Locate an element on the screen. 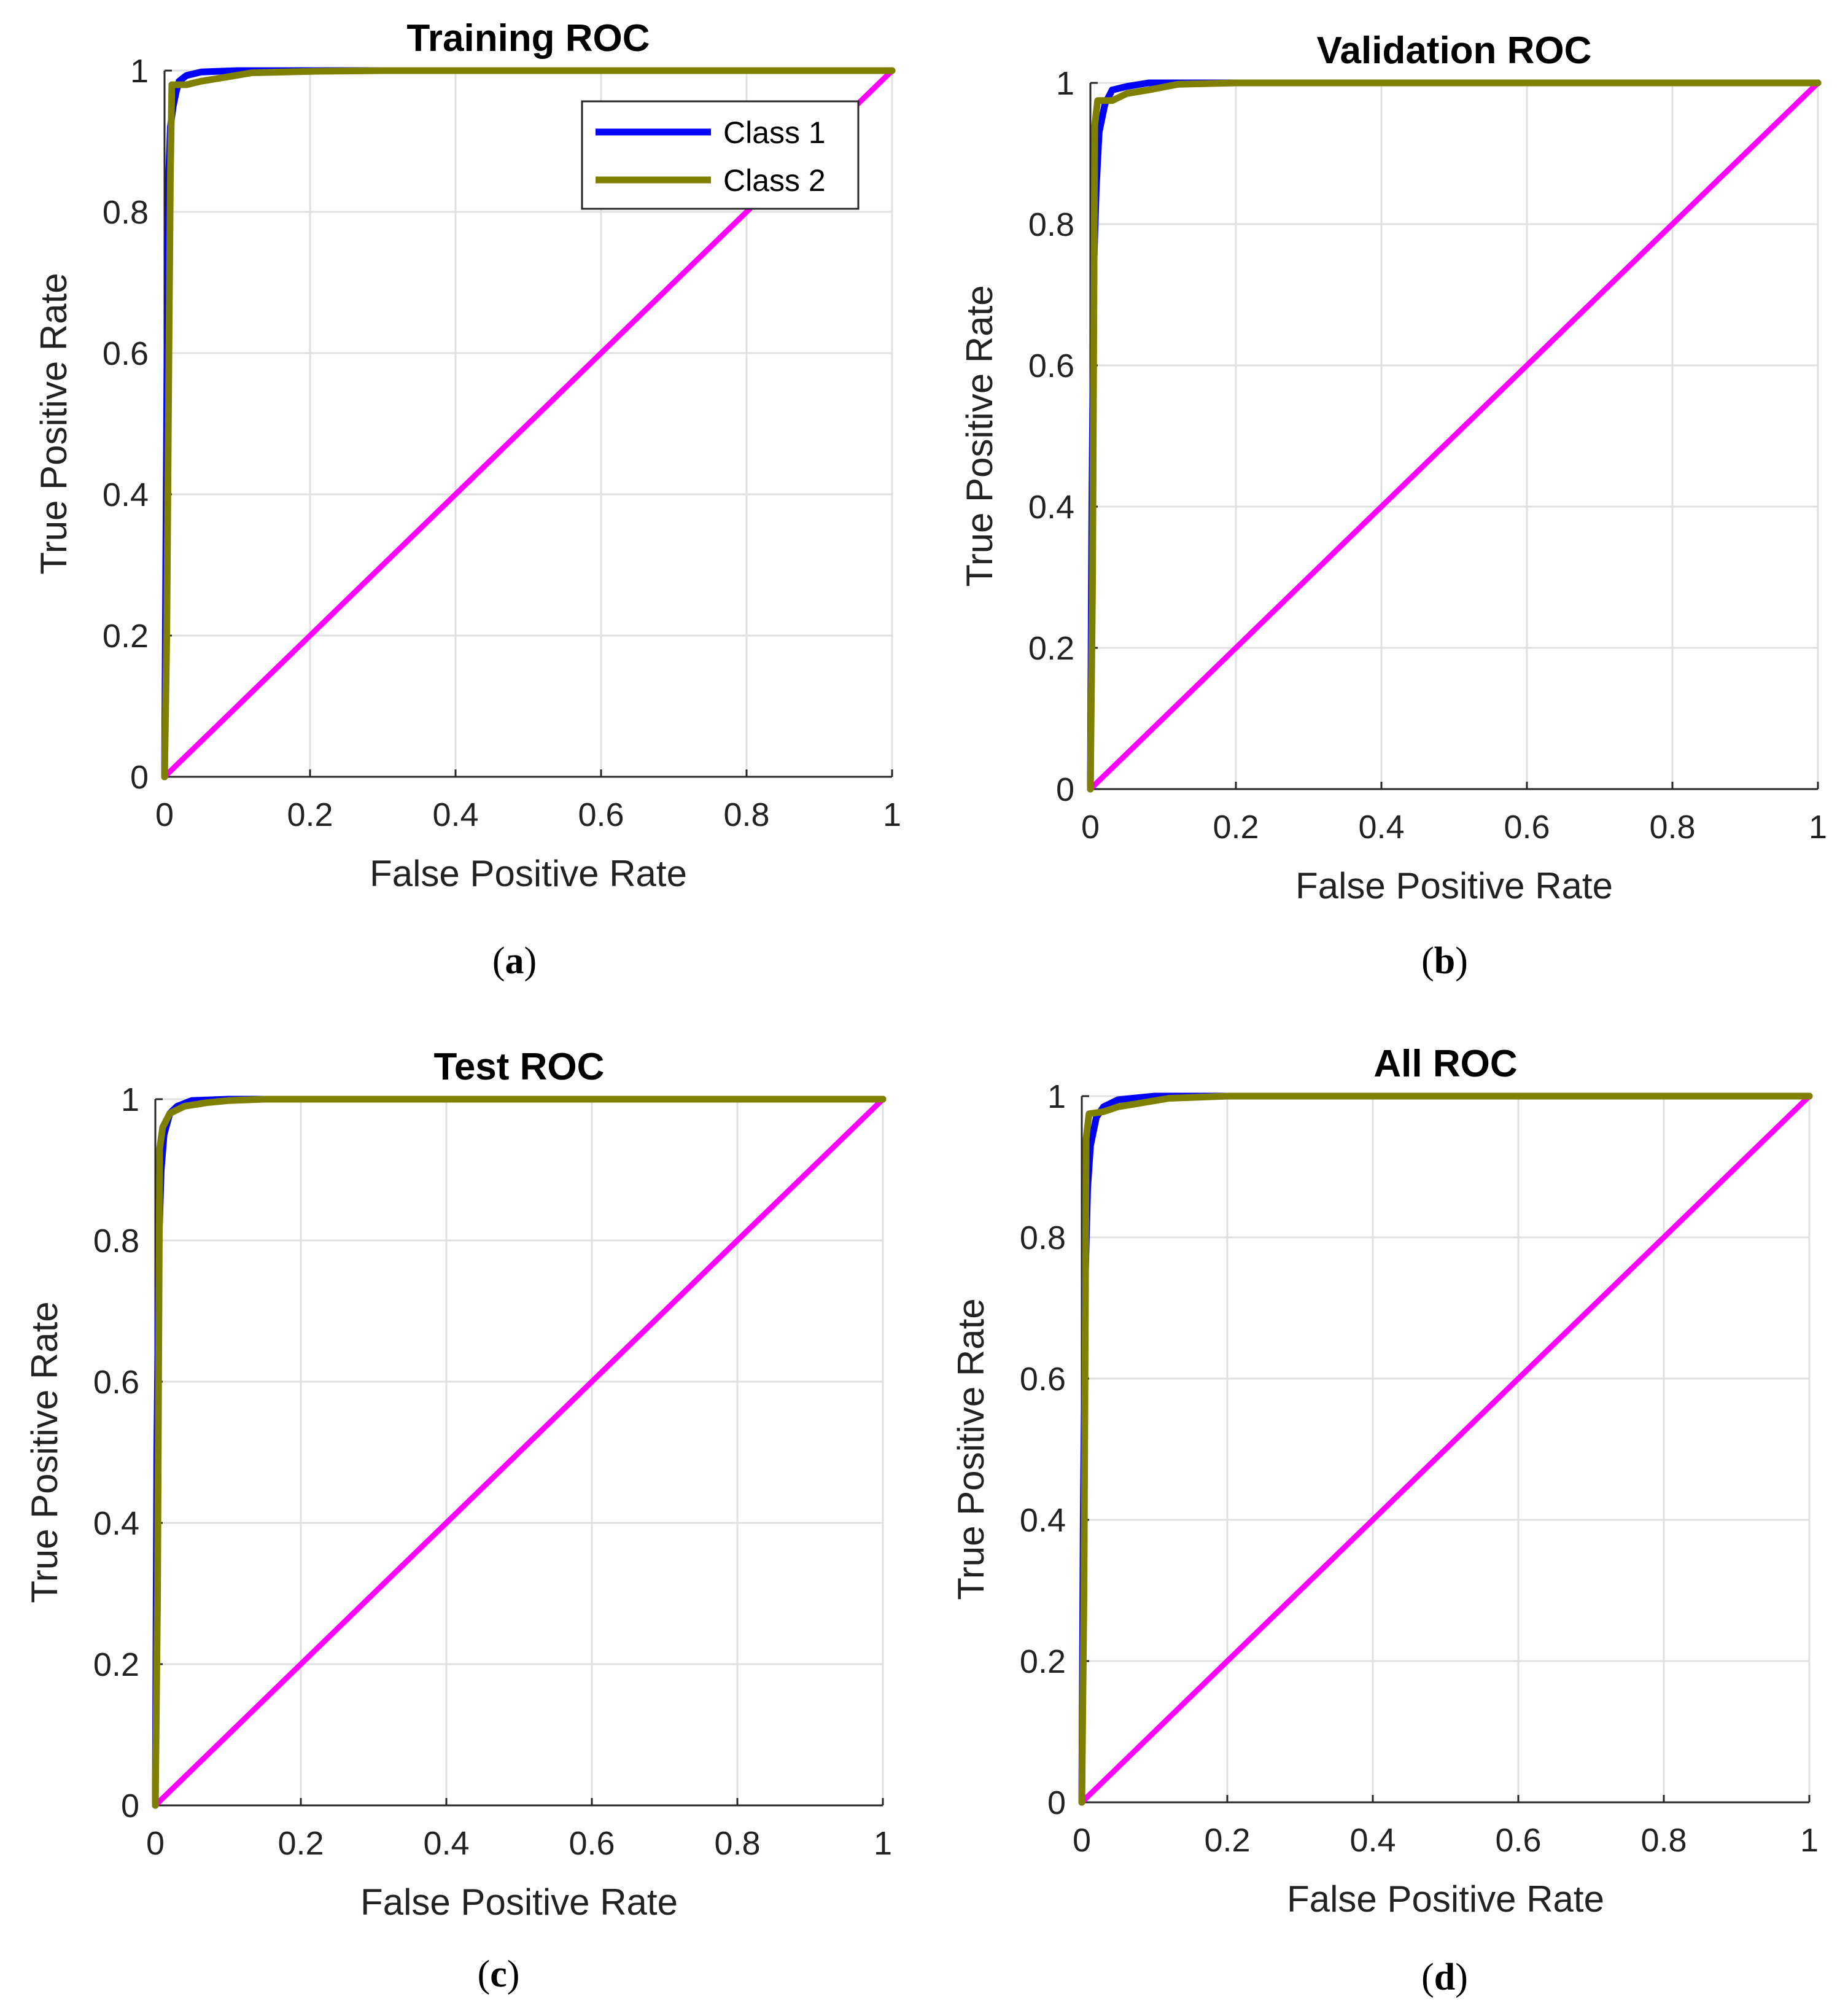  legend-label-class-1: Class 1 is located at coordinates (775, 133).